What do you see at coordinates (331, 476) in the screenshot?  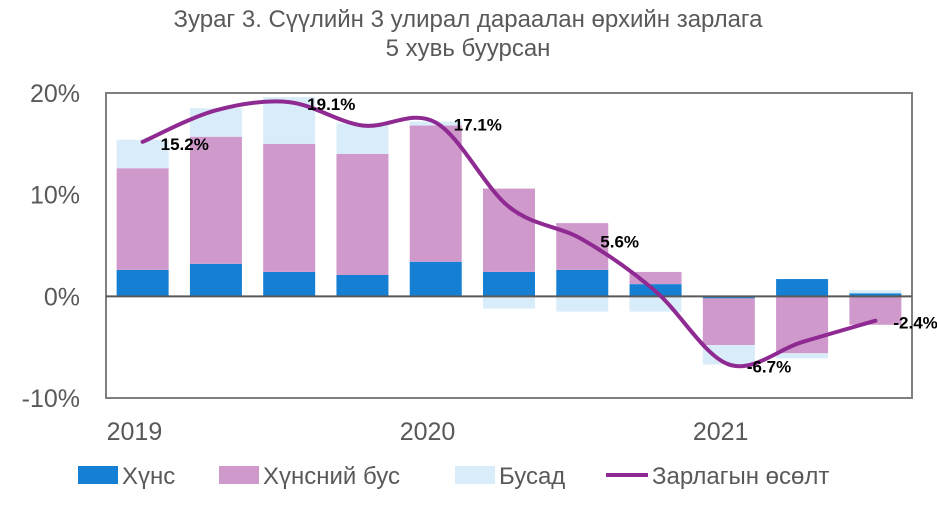 I see `legend-label: Хүнсний бус` at bounding box center [331, 476].